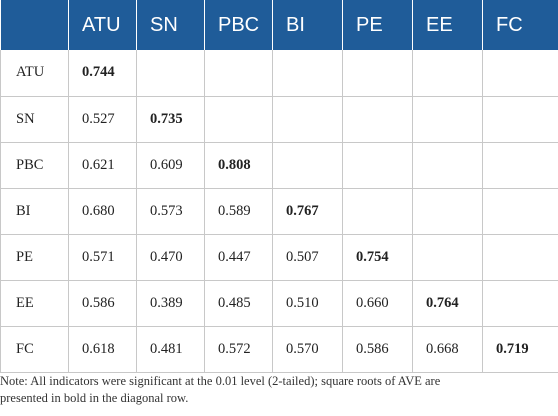 This screenshot has height=416, width=558. I want to click on row-label: ATU, so click(34, 73).